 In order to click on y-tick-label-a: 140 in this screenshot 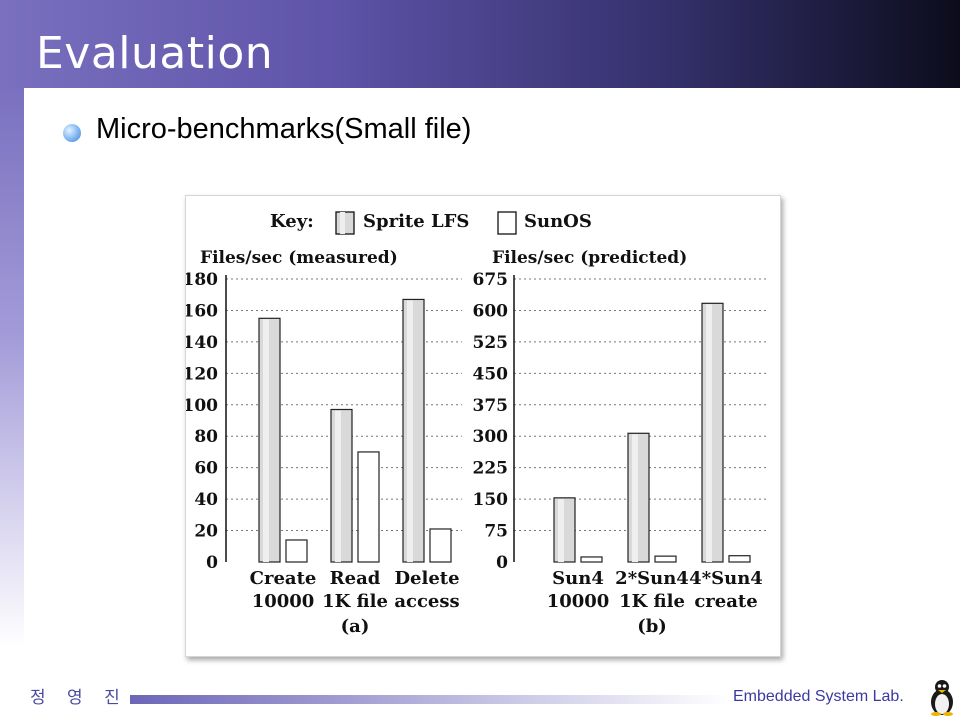, I will do `click(202, 343)`.